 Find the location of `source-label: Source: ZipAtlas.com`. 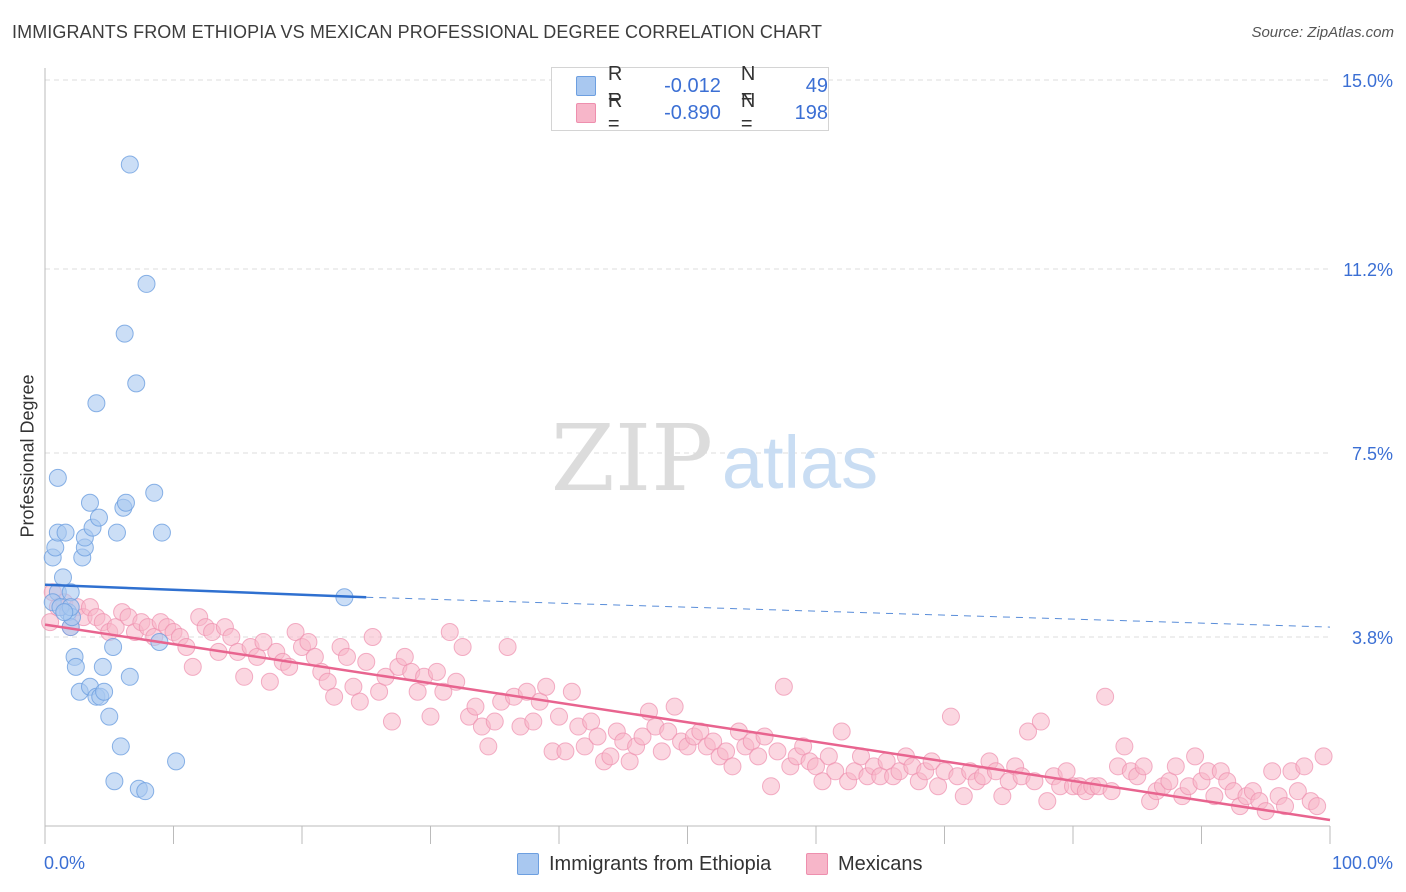

source-label: Source: ZipAtlas.com is located at coordinates (1322, 32).